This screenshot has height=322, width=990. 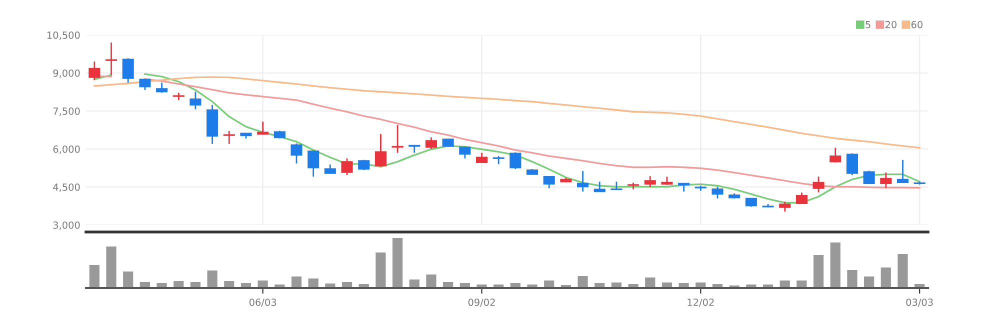 I want to click on x-tick-label: 09/02, so click(x=481, y=302).